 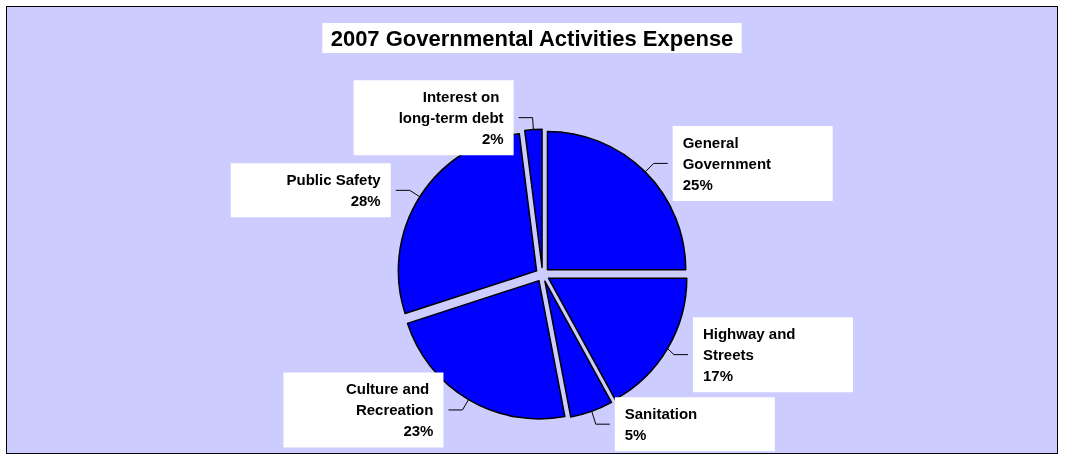 I want to click on chart-title: 2007 Governmental Activities Expense, so click(x=532, y=38).